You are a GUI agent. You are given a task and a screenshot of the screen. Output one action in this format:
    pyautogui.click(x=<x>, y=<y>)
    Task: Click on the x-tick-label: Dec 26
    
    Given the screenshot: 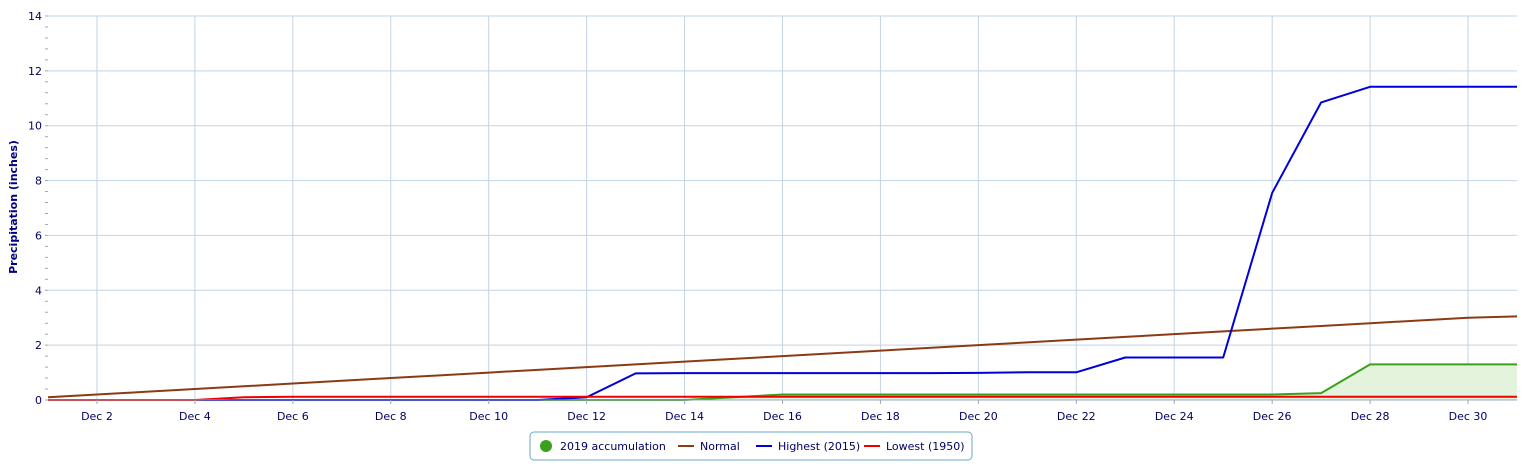 What is the action you would take?
    pyautogui.click(x=1272, y=416)
    